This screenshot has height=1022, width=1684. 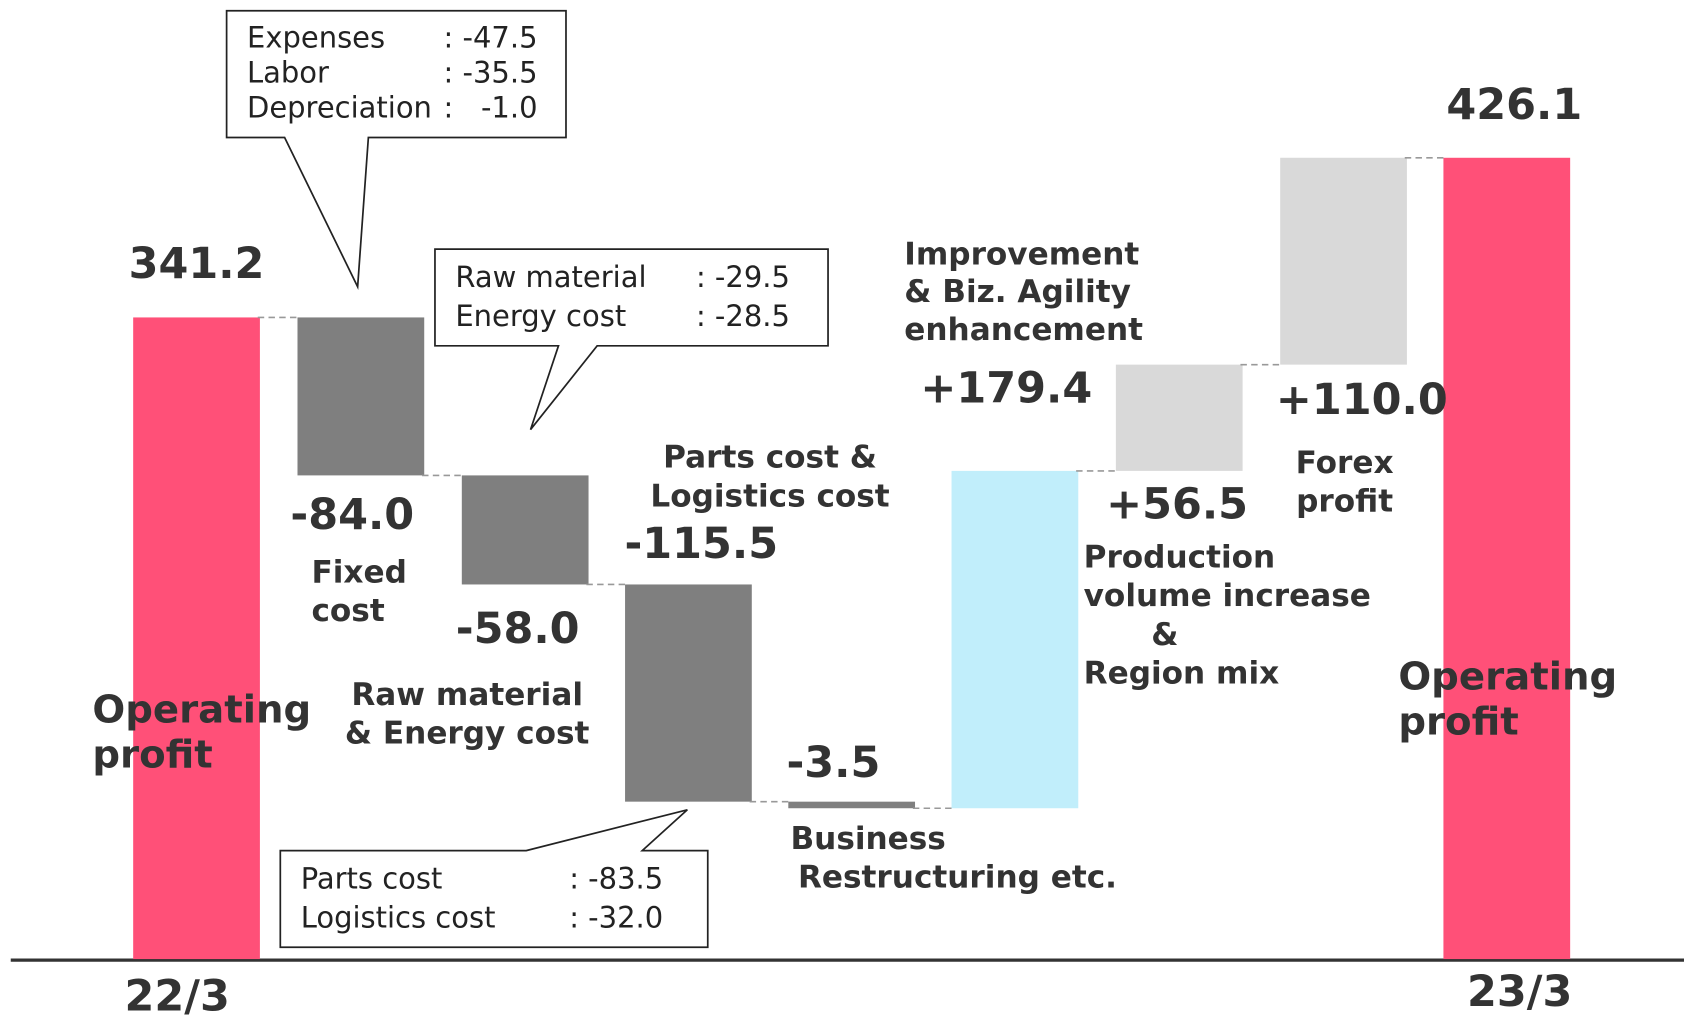 I want to click on x-tick-label: 23/3, so click(x=1519, y=992).